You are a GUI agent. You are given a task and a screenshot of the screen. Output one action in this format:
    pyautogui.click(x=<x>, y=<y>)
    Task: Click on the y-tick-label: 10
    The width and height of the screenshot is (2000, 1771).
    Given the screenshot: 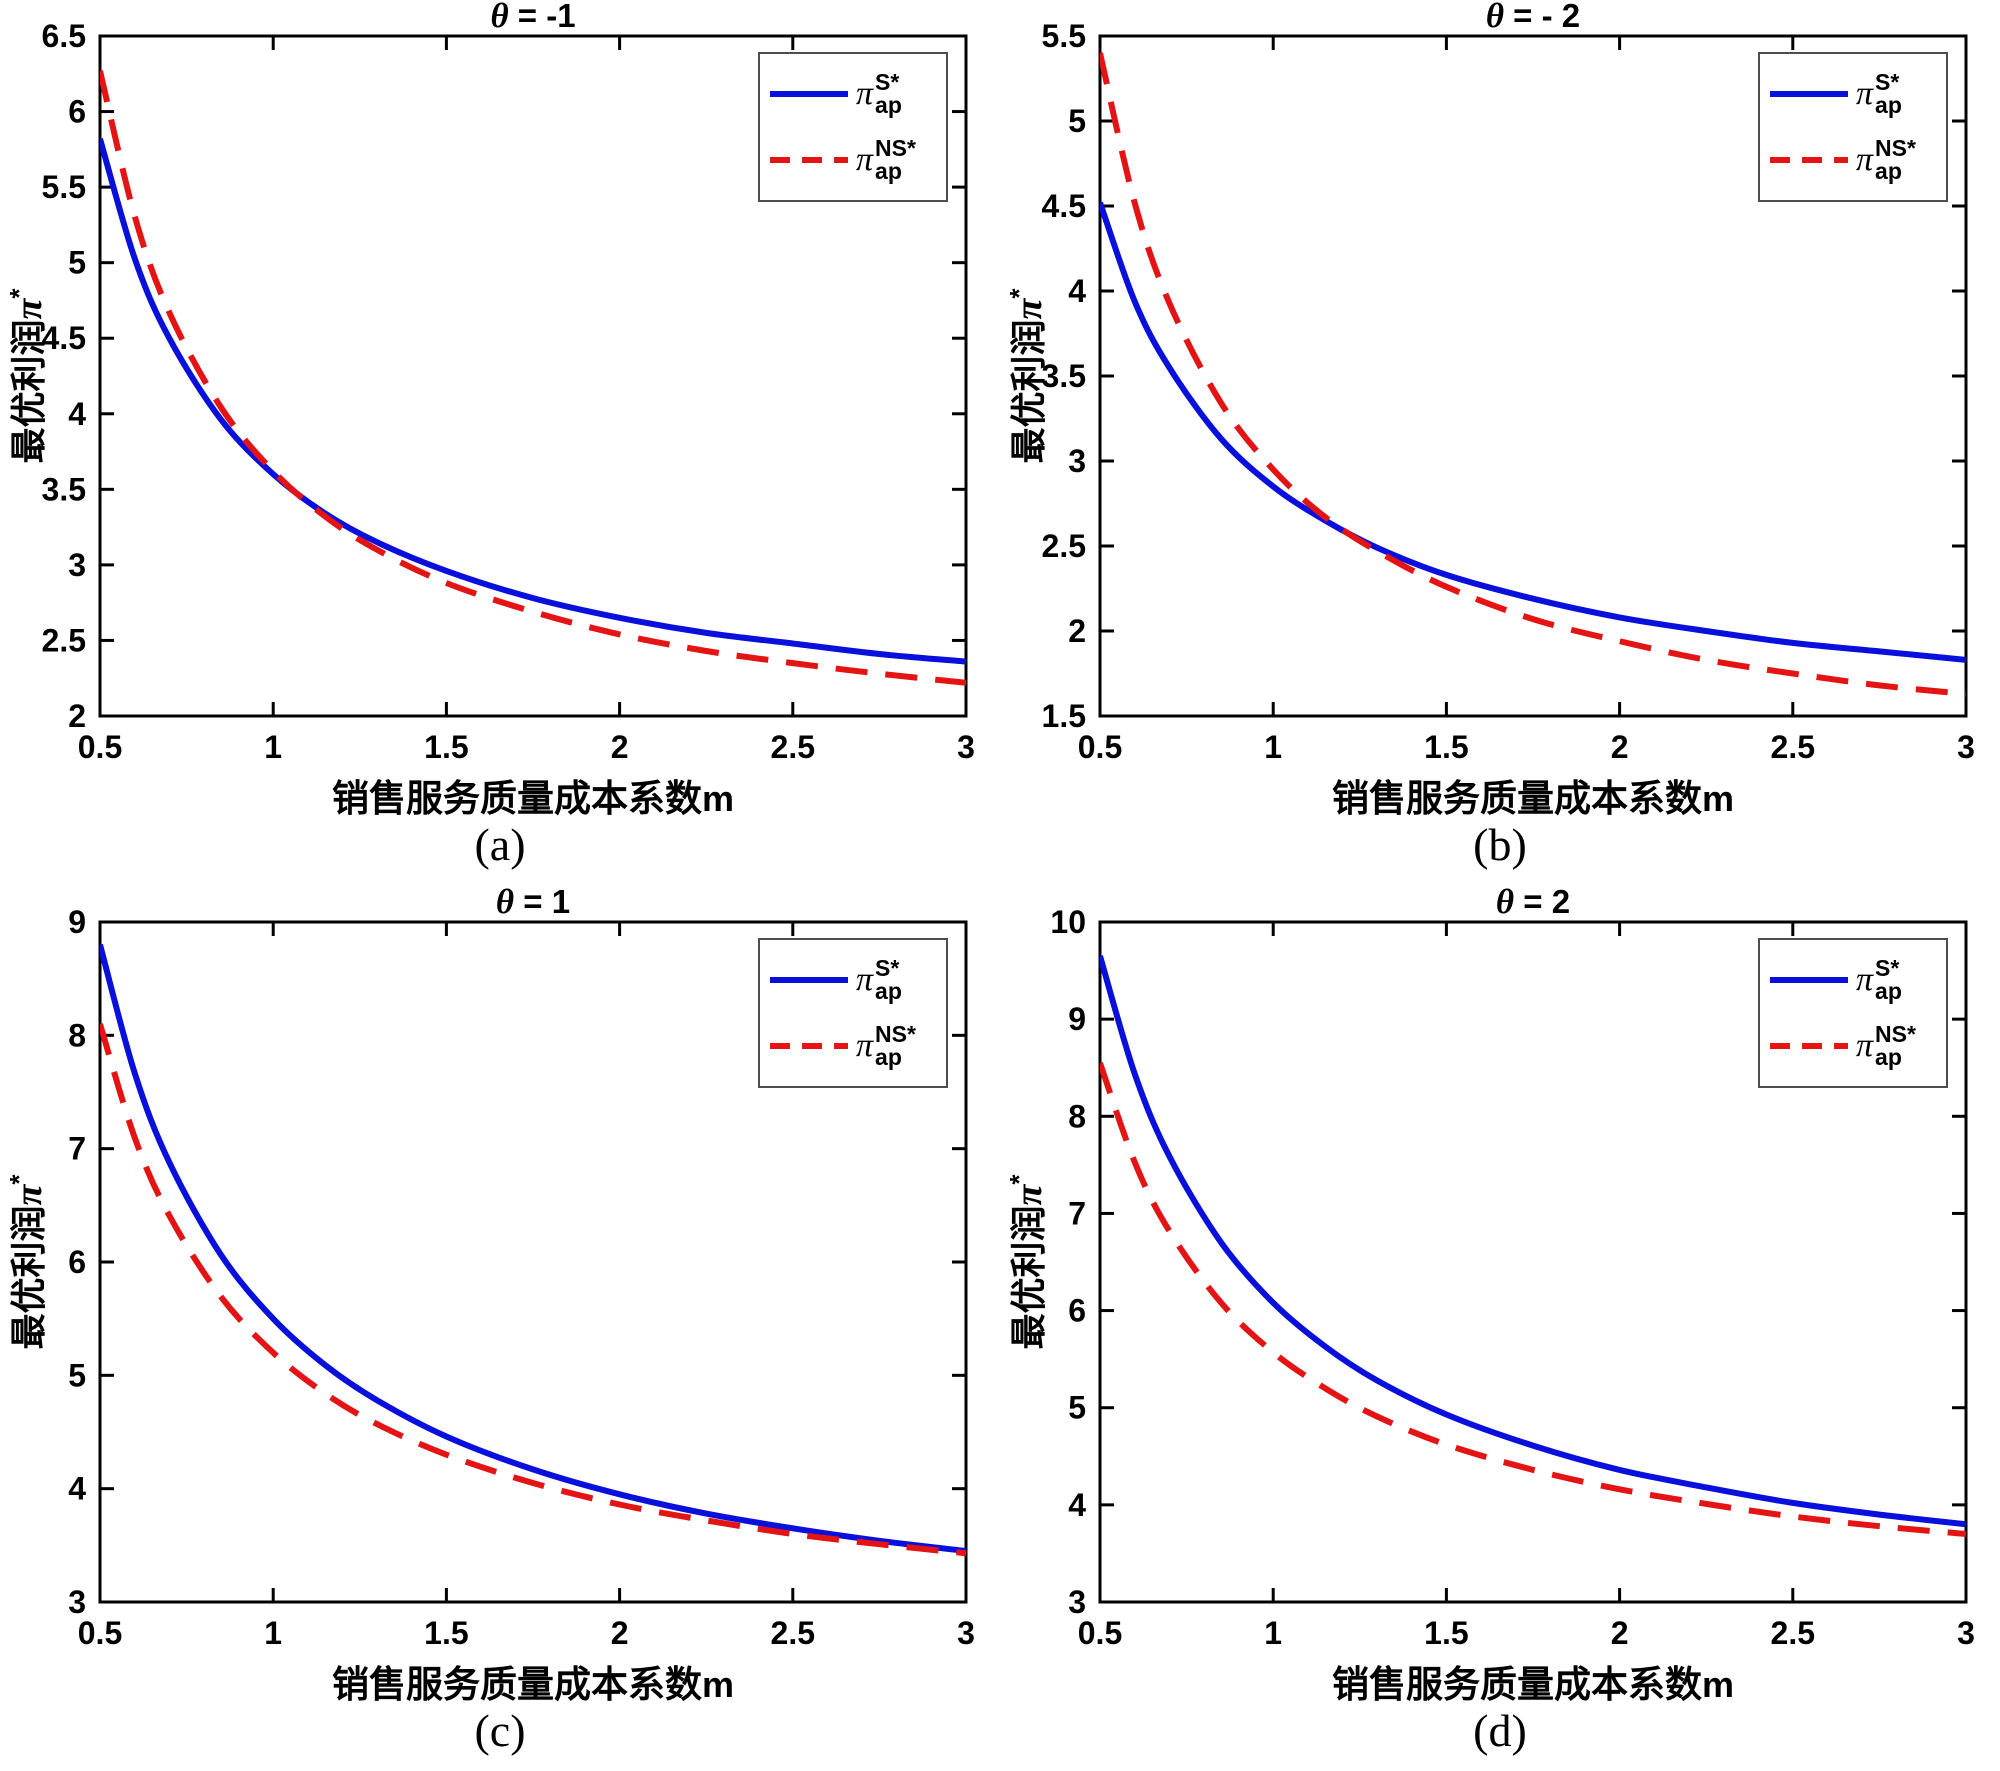 What is the action you would take?
    pyautogui.click(x=1068, y=922)
    